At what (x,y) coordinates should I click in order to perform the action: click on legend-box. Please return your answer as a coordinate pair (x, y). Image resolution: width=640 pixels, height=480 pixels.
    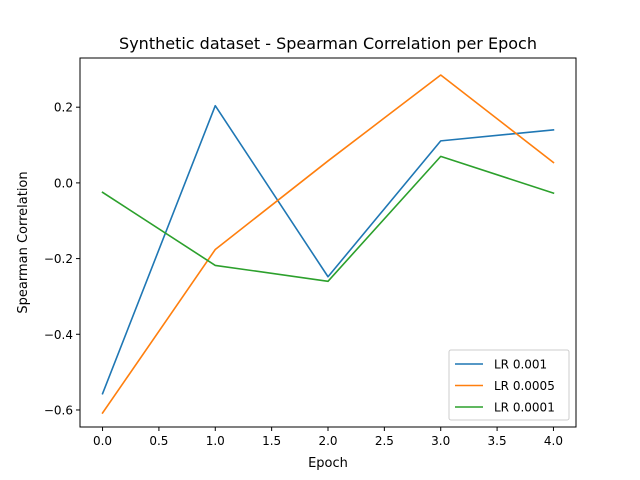
    Looking at the image, I should click on (509, 385).